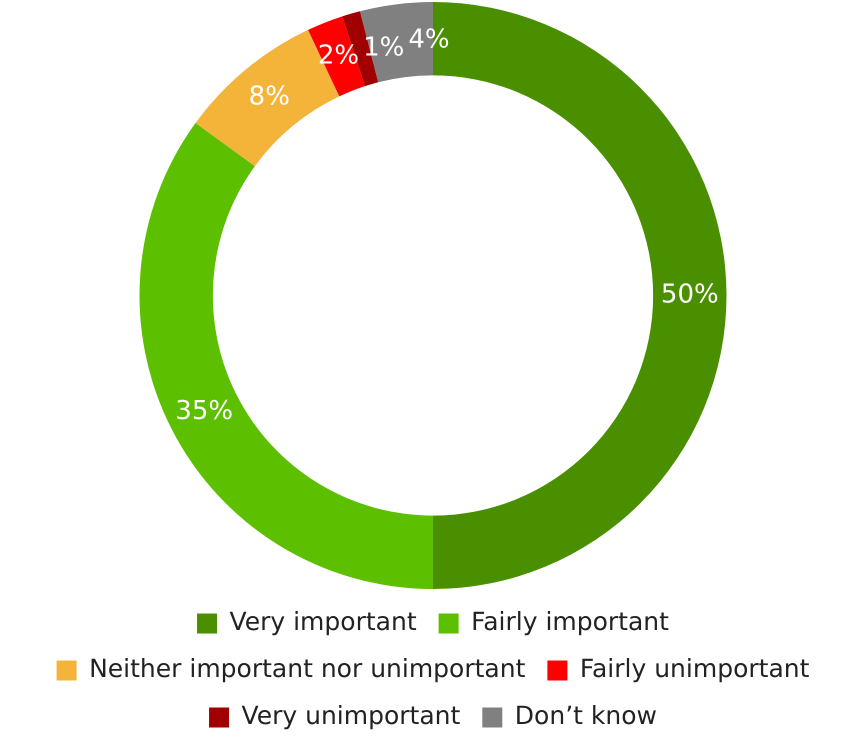 The image size is (866, 744). I want to click on legend-label: Very important, so click(323, 621).